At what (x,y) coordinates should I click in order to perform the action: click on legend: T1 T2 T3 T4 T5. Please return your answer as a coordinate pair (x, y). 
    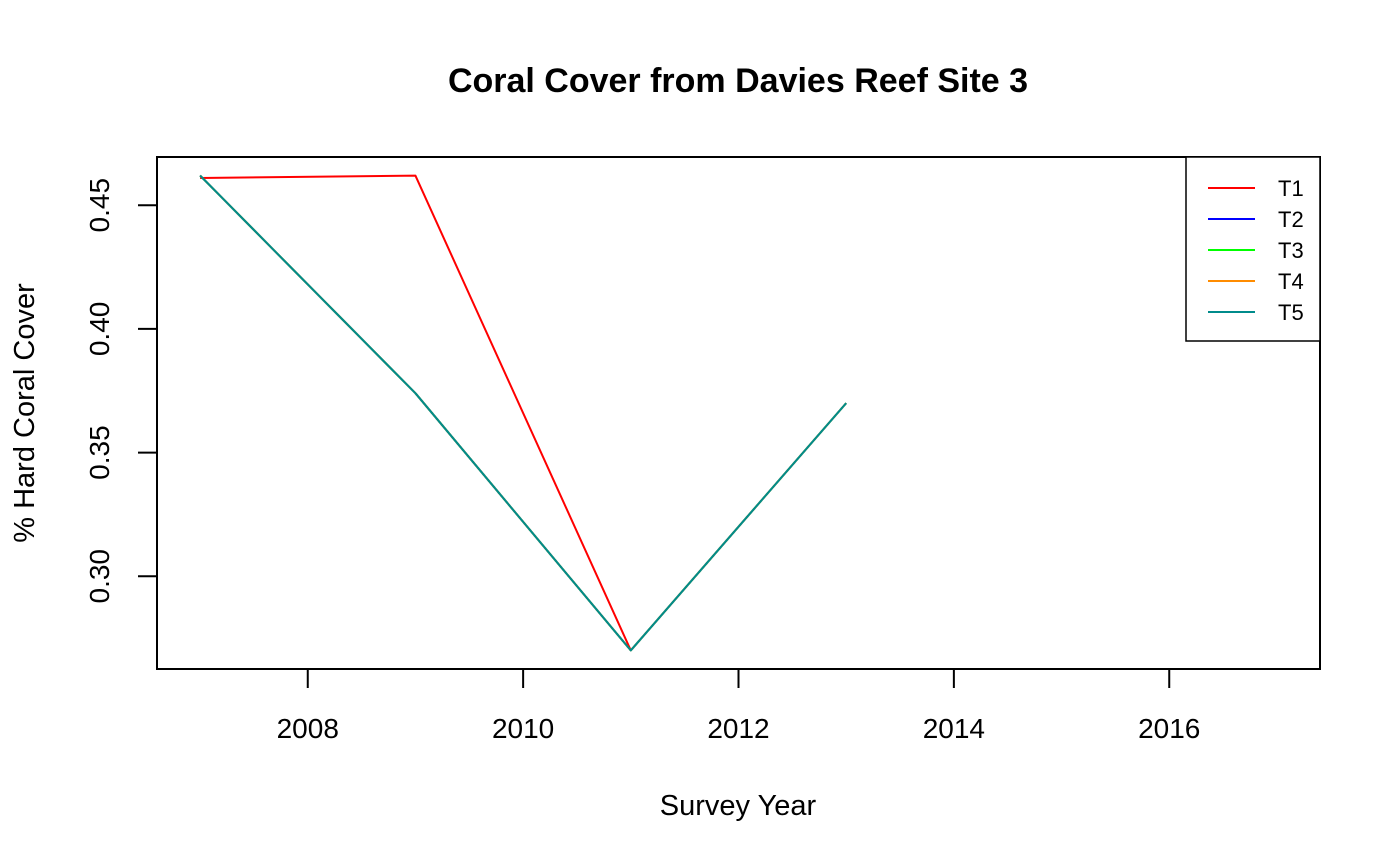
    Looking at the image, I should click on (1253, 249).